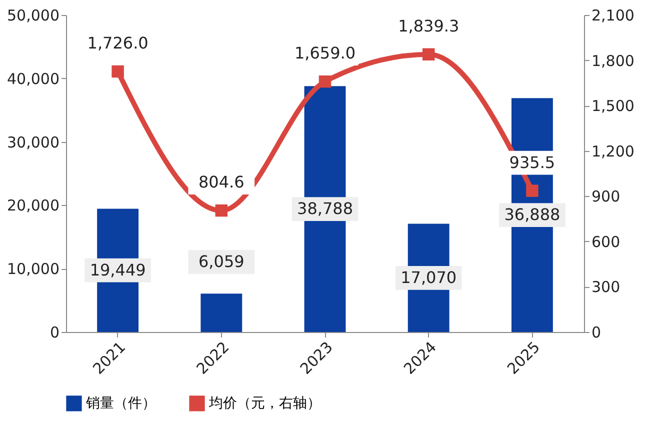  I want to click on legend-label: 均价（元，右轴）, so click(264, 403).